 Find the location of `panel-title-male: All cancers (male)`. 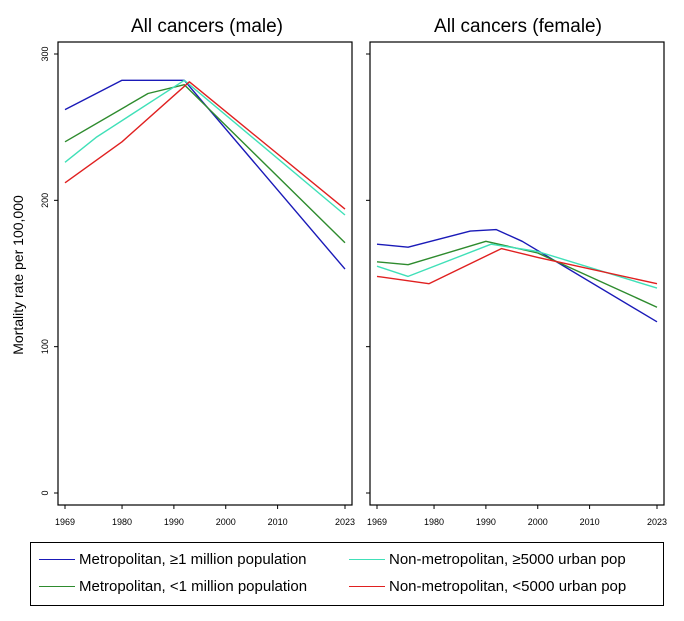

panel-title-male: All cancers (male) is located at coordinates (207, 26).